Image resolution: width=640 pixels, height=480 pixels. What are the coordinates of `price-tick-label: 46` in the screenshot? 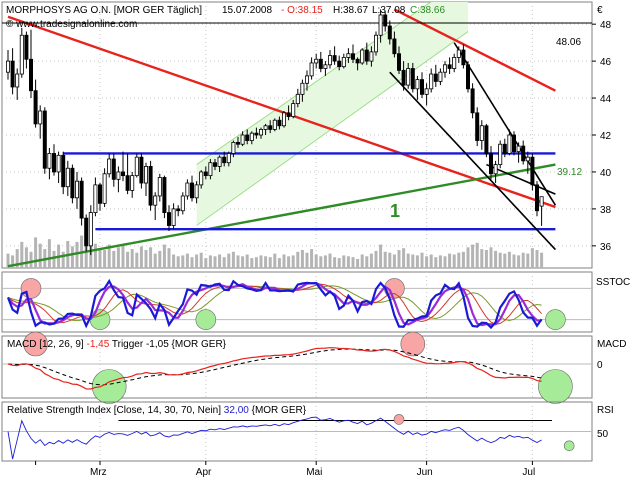 It's located at (606, 62).